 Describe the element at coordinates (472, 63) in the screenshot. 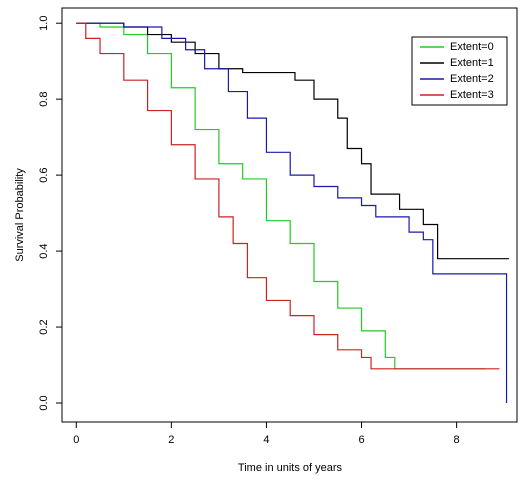

I see `legend-label: Extent=1` at that location.